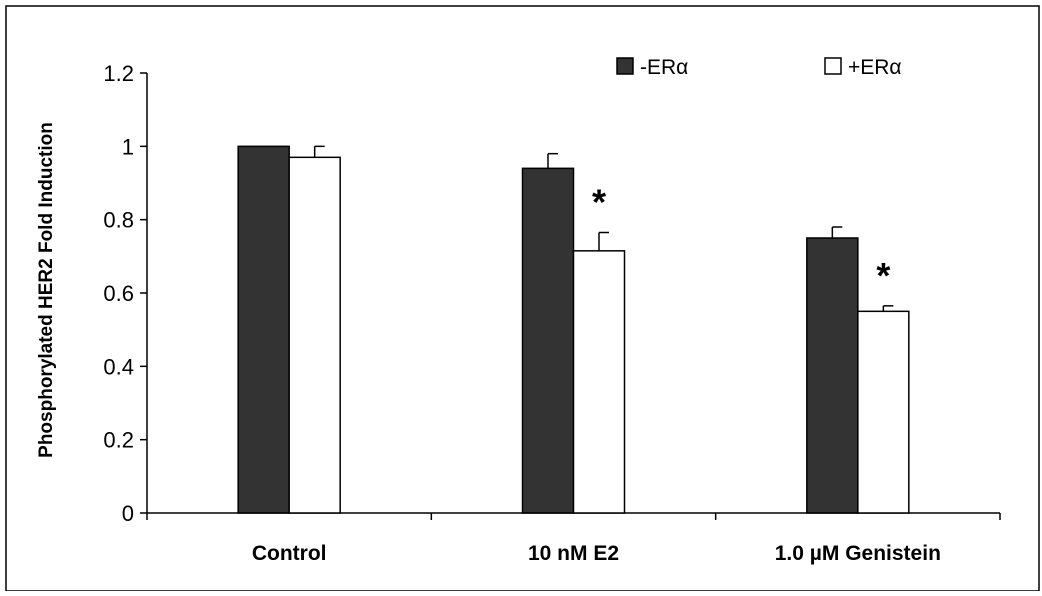  I want to click on y-tick-label: 0.6, so click(118, 293).